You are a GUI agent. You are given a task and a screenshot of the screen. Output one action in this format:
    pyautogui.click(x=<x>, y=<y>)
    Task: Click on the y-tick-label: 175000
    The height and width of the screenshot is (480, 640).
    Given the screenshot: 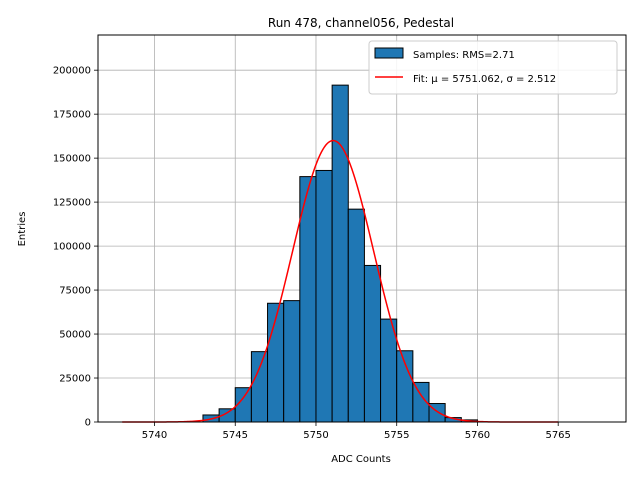 What is the action you would take?
    pyautogui.click(x=72, y=115)
    